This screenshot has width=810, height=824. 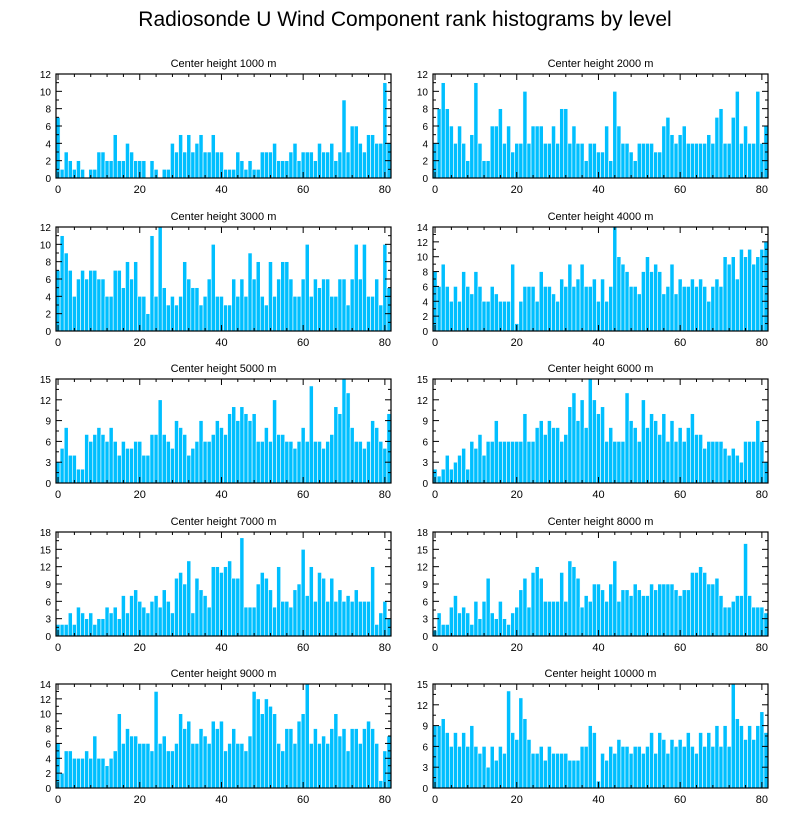 I want to click on y-tick-label: 2, so click(x=425, y=317).